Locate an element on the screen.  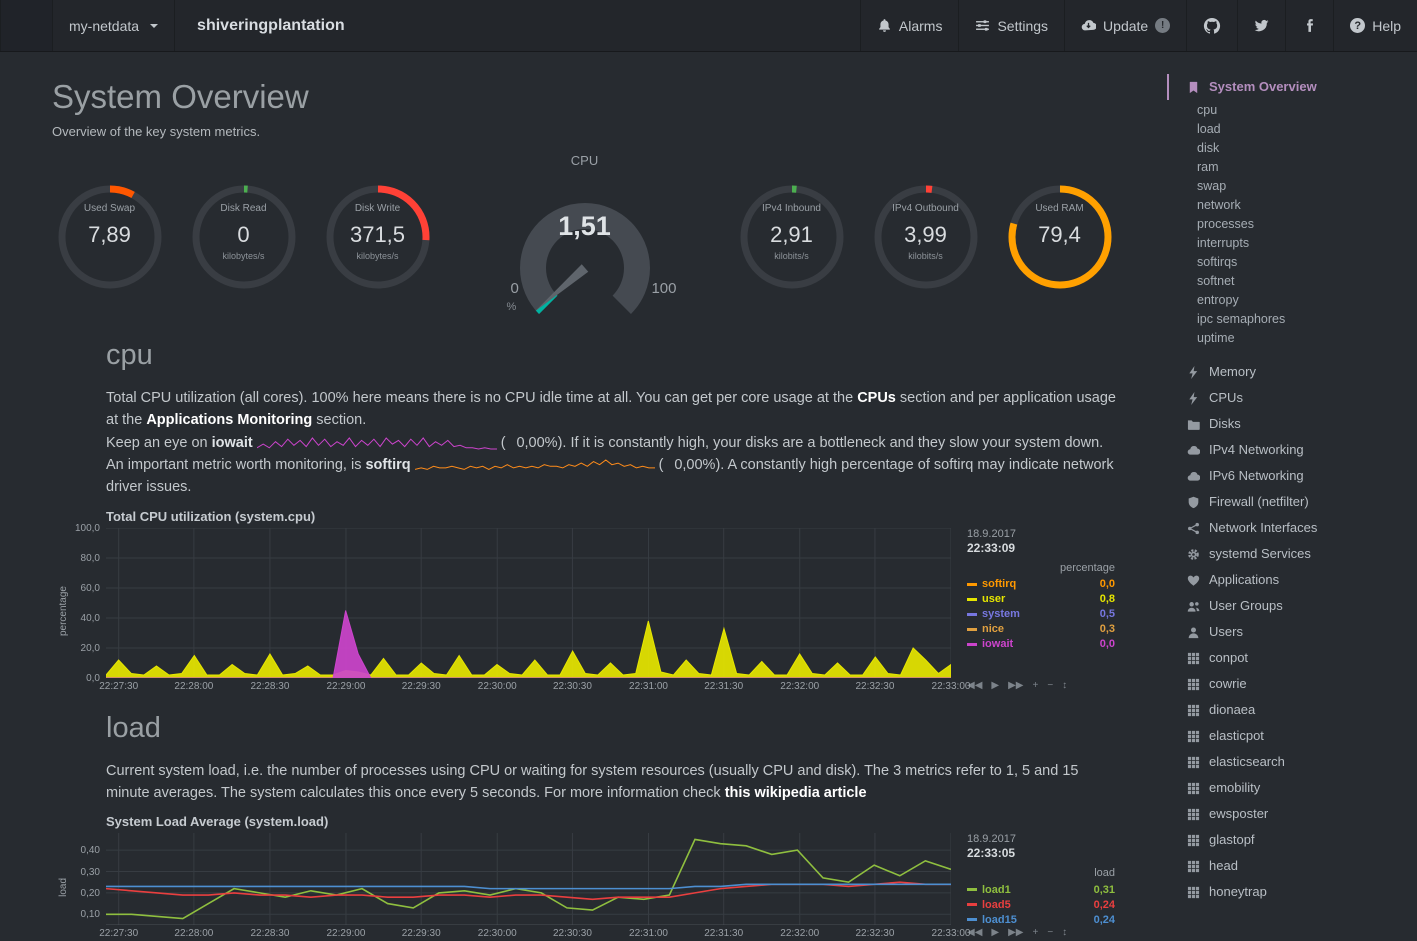
sidebar-item-system-overview: System Overview is located at coordinates (1292, 87).